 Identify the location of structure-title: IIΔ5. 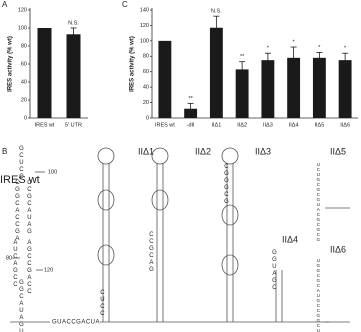
(338, 151).